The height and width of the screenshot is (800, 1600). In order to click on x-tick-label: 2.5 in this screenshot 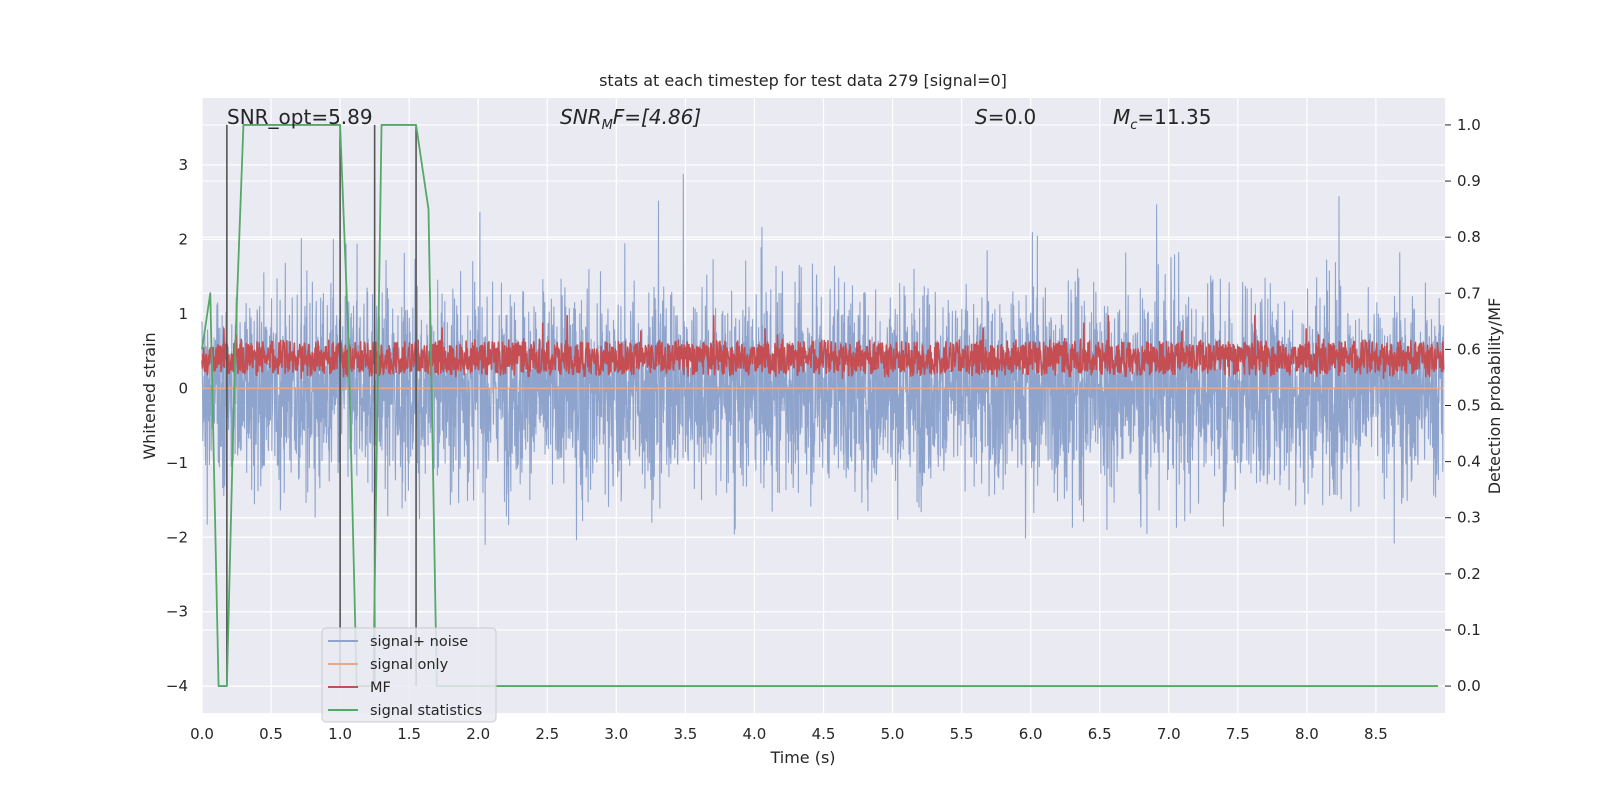, I will do `click(547, 734)`.